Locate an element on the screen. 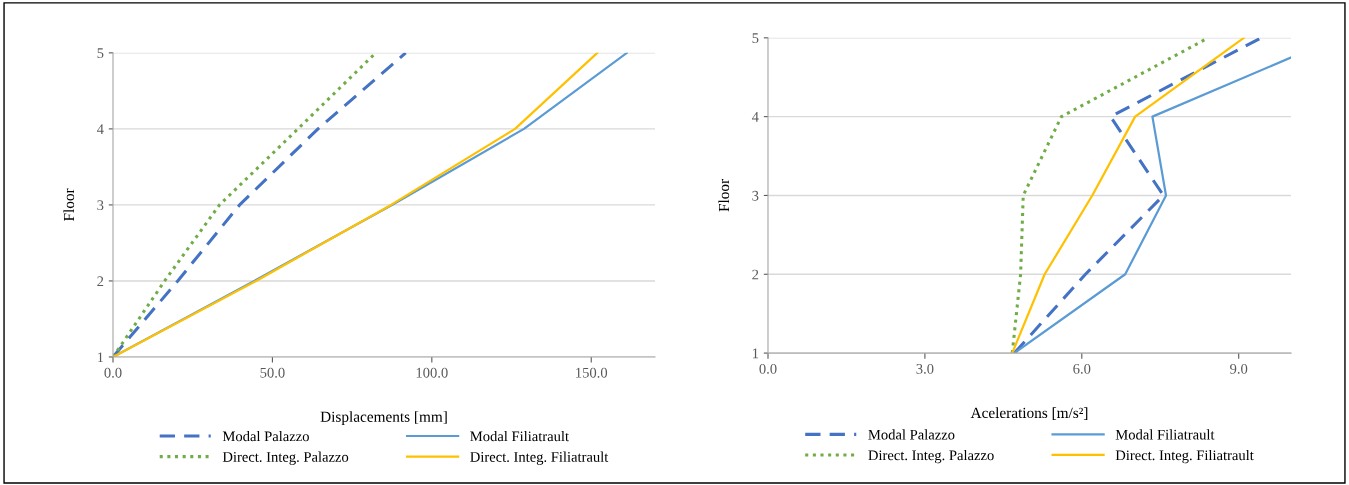 The width and height of the screenshot is (1349, 485). x-tick-label: 6.0 is located at coordinates (1082, 368).